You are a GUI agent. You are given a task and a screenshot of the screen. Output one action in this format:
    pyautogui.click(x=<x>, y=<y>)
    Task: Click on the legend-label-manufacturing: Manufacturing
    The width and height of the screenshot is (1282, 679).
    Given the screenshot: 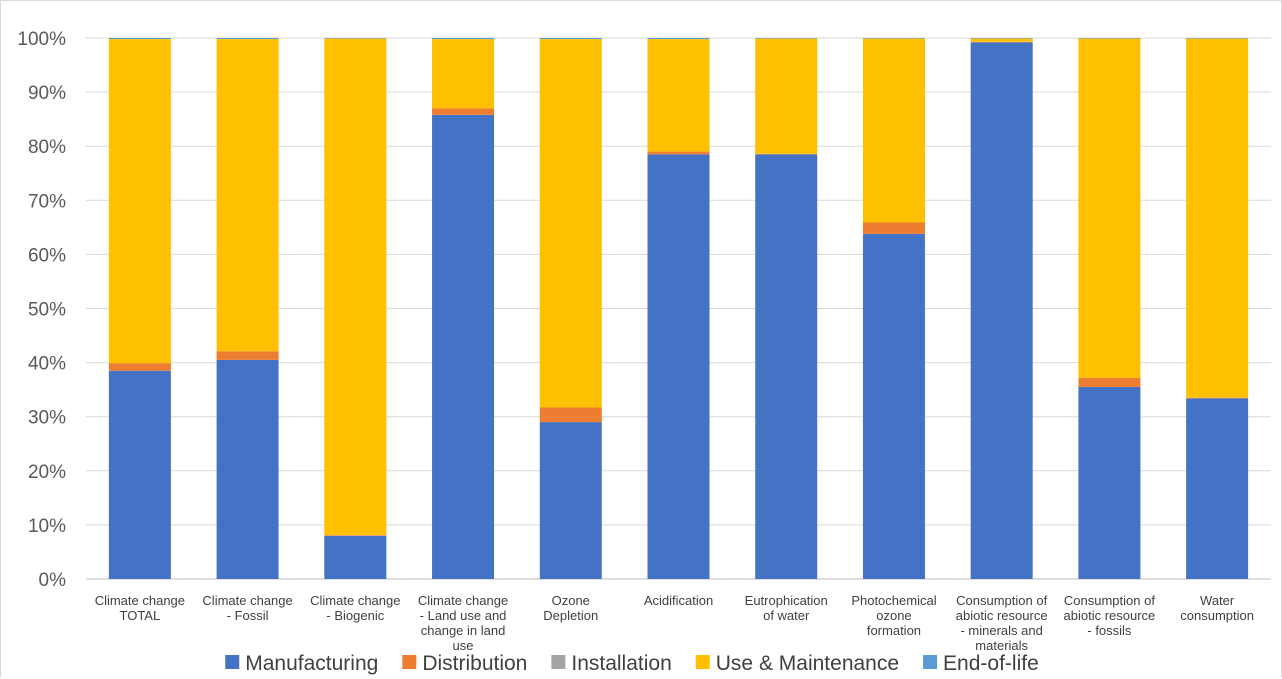 What is the action you would take?
    pyautogui.click(x=311, y=663)
    